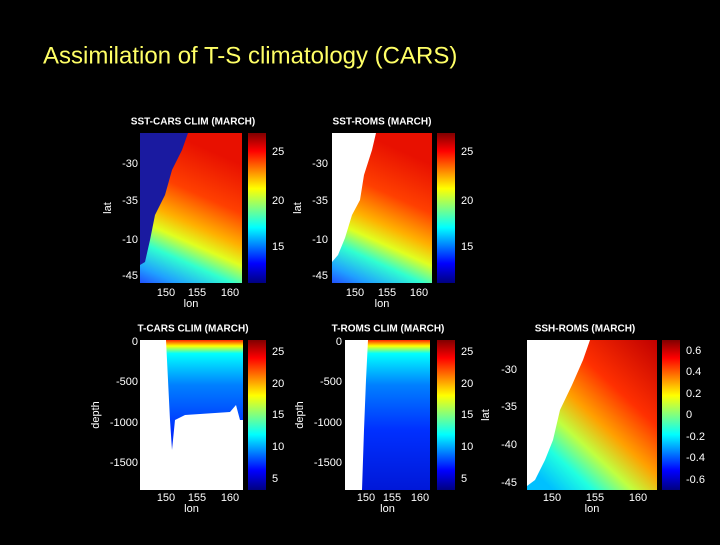 This screenshot has height=545, width=720. Describe the element at coordinates (193, 122) in the screenshot. I see `panel-title: SST-CARS CLIM (MARCH)` at that location.